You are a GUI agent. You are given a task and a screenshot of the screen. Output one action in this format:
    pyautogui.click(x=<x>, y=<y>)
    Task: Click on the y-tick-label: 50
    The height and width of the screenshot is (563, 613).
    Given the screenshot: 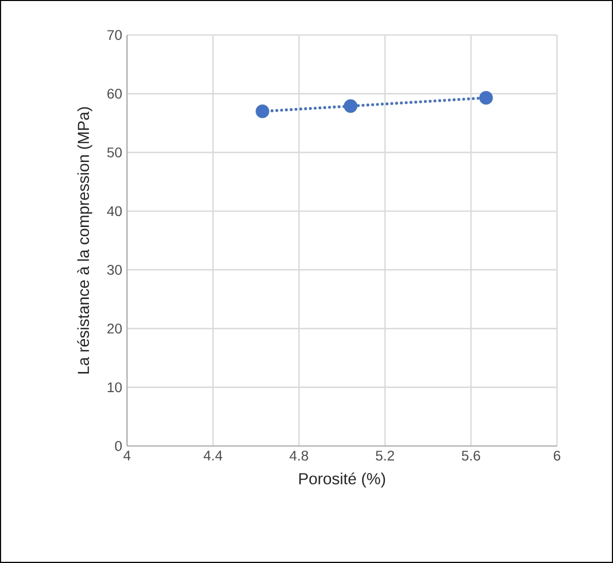 What is the action you would take?
    pyautogui.click(x=114, y=152)
    